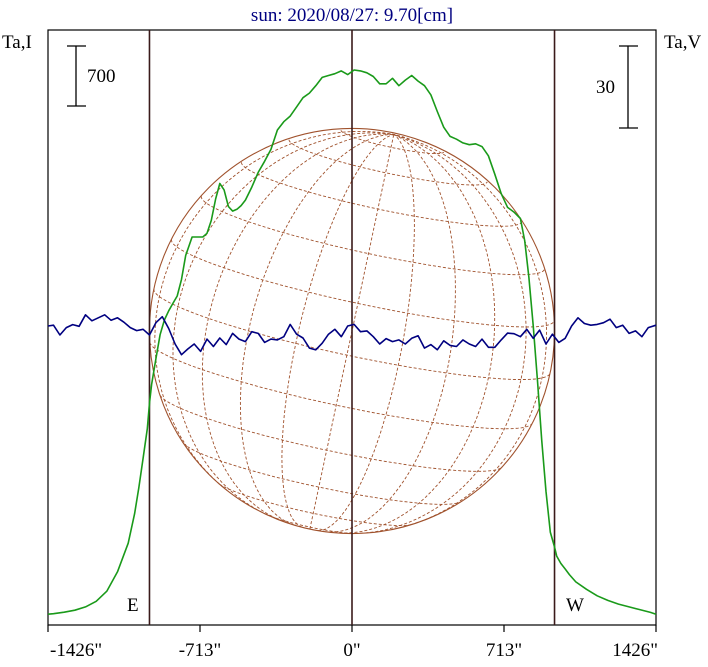 This screenshot has width=708, height=667. What do you see at coordinates (352, 335) in the screenshot?
I see `polarization-curve` at bounding box center [352, 335].